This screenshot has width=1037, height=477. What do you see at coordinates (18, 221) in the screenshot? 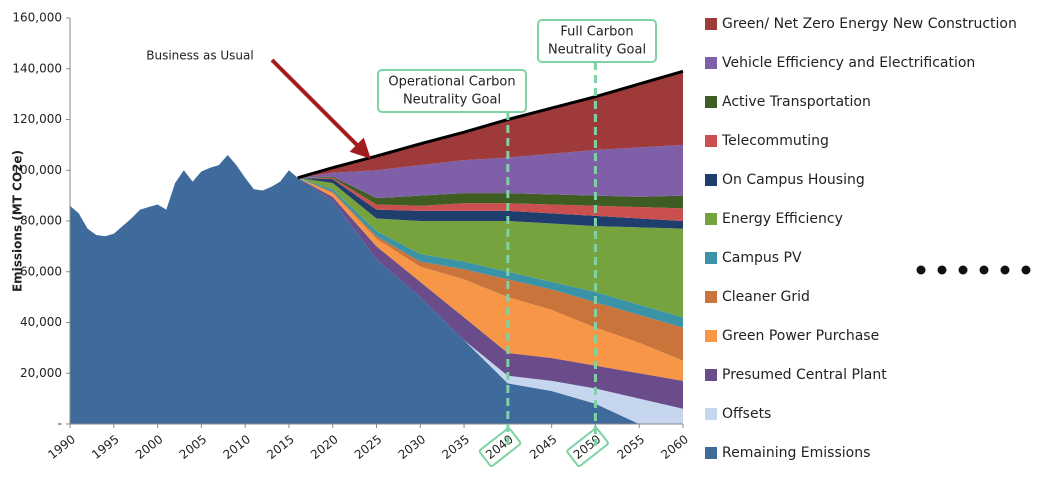
I see `y-axis-label: Emissions (MT CO2e)` at bounding box center [18, 221].